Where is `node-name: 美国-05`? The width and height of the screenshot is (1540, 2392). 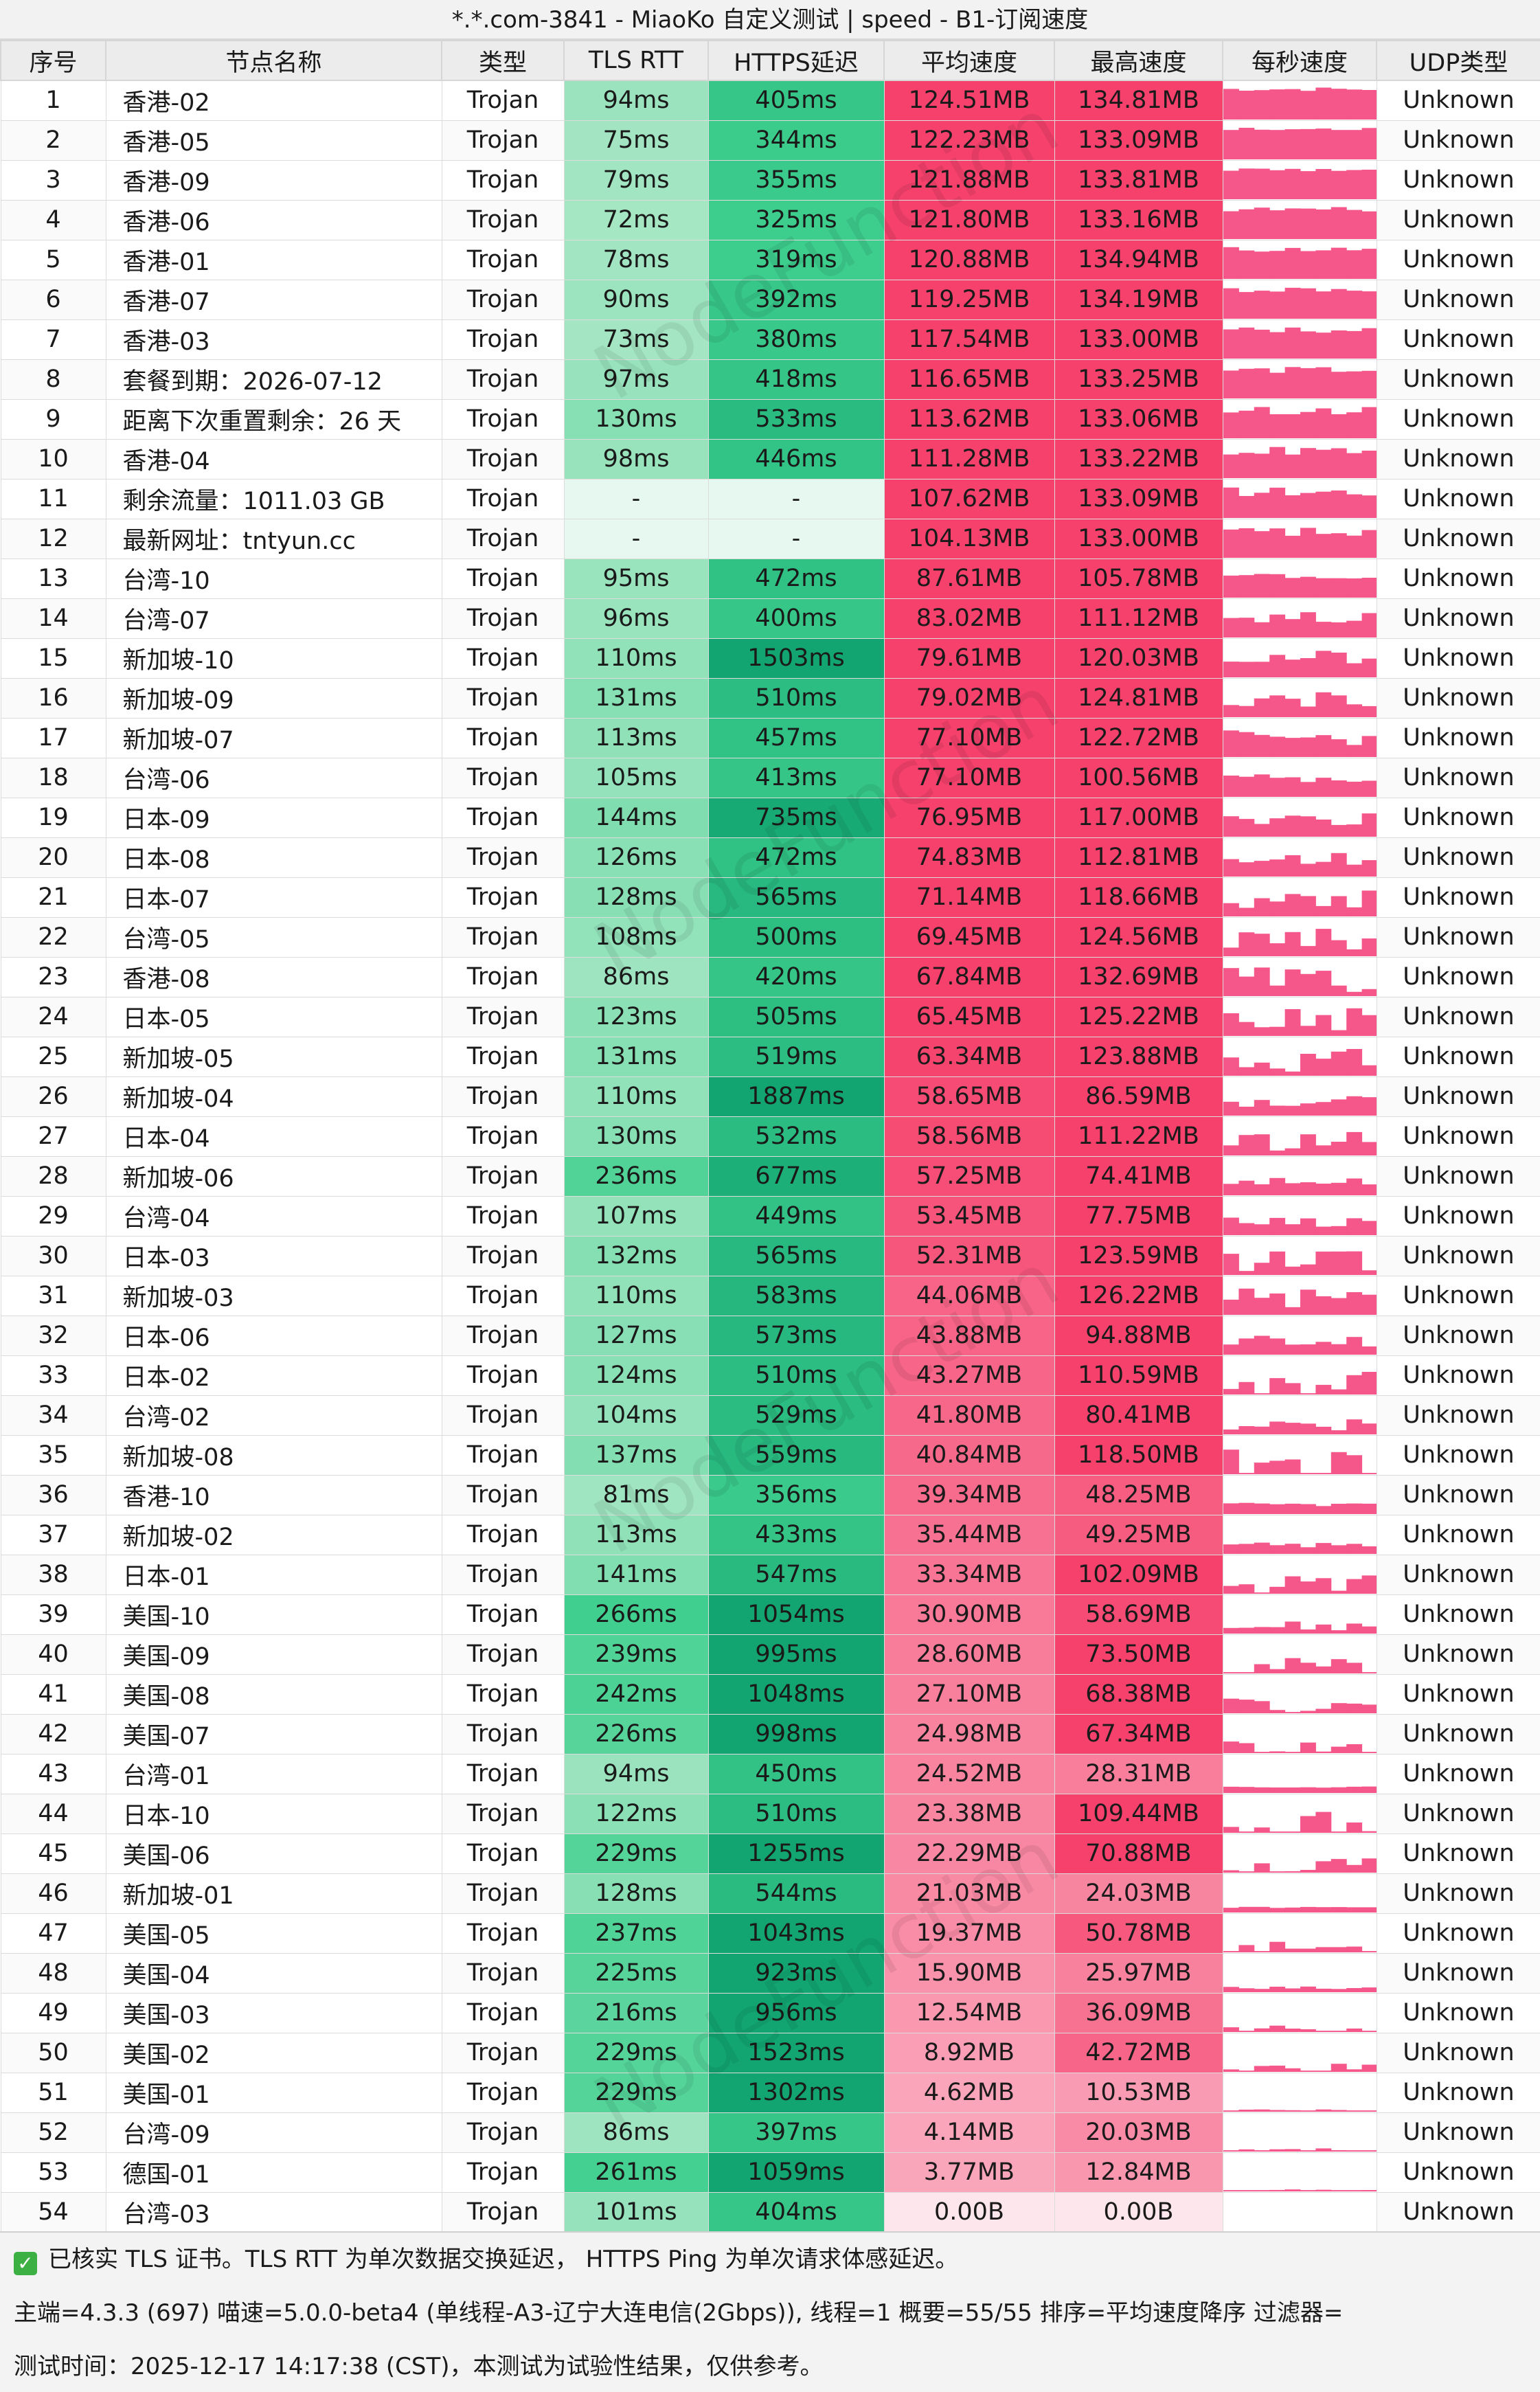
node-name: 美国-05 is located at coordinates (274, 1933).